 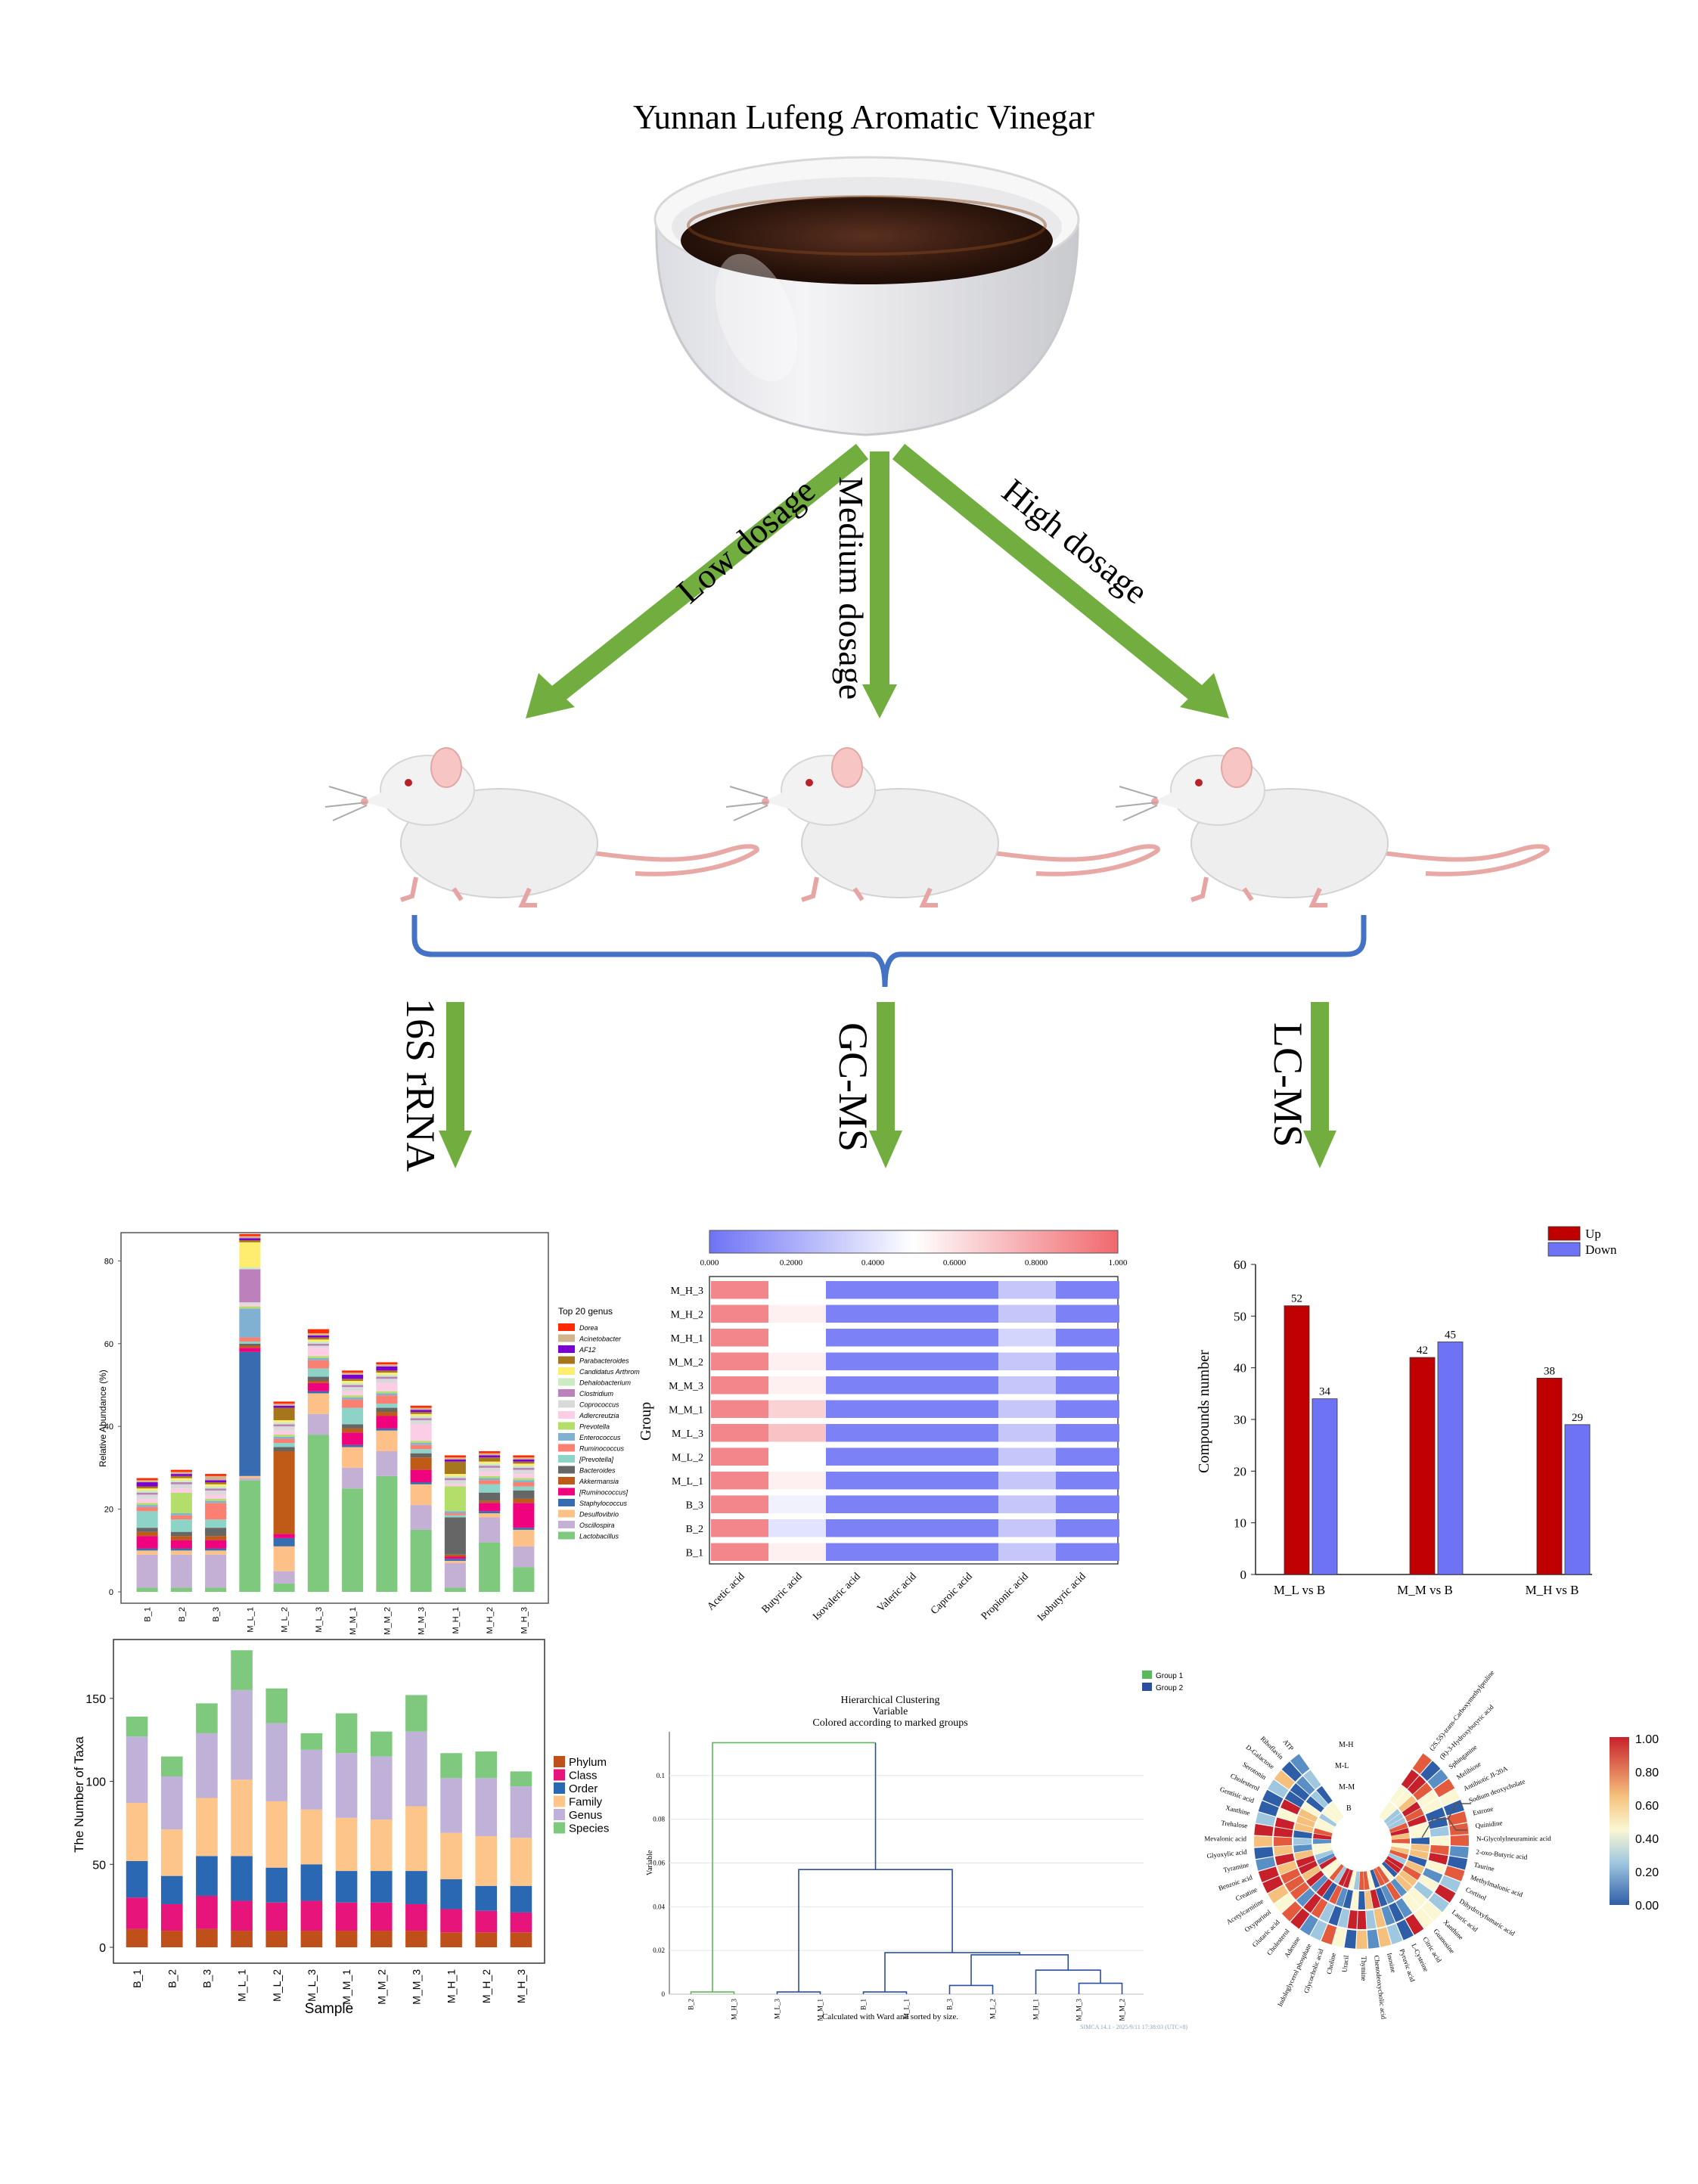 I want to click on legend-label: Parabacteroides, so click(x=604, y=1361).